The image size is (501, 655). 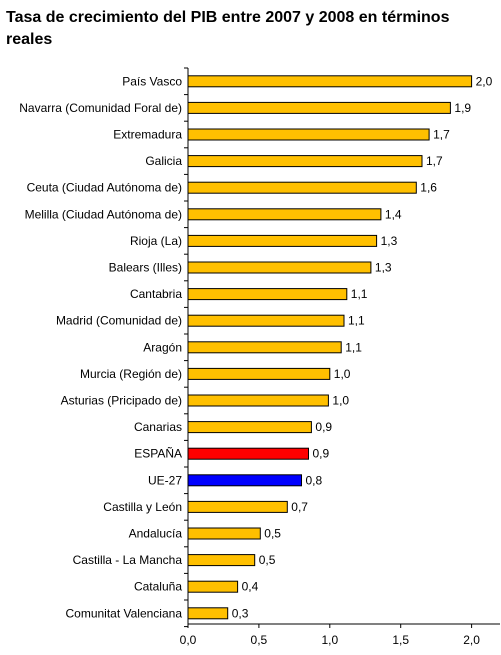 I want to click on category-label: Galicia, so click(x=163, y=161).